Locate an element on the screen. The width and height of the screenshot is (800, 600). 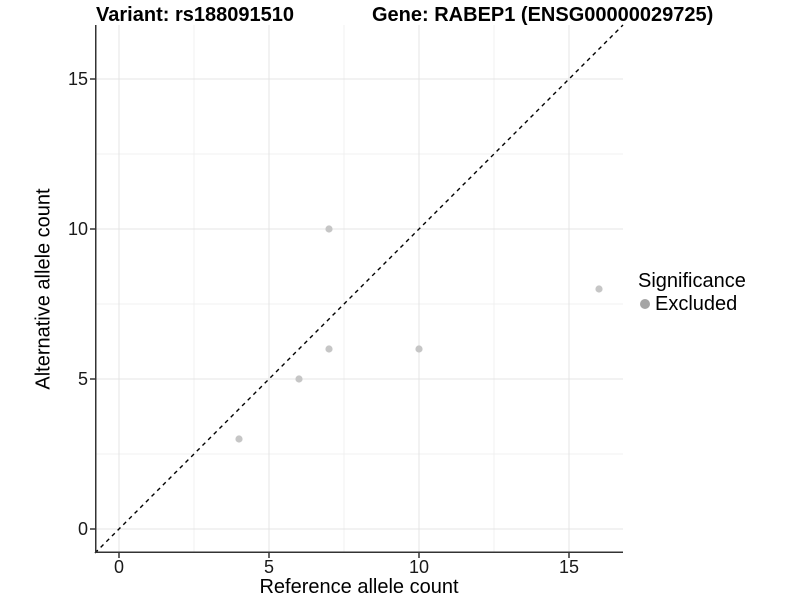
y-axis-title: Alternative allele count is located at coordinates (43, 289).